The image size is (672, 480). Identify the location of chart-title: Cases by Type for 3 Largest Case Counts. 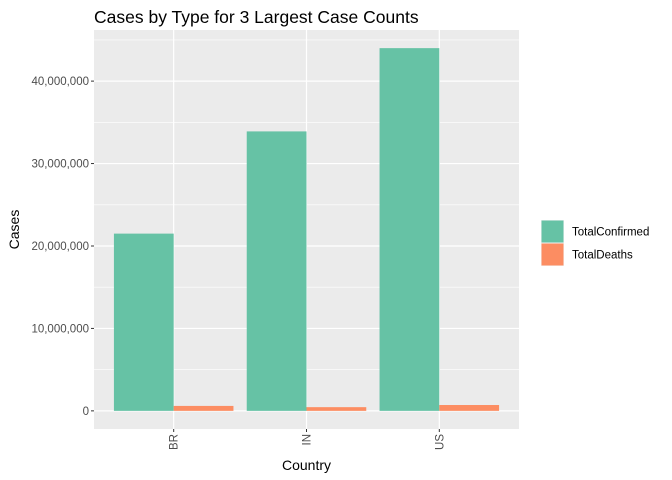
(256, 17).